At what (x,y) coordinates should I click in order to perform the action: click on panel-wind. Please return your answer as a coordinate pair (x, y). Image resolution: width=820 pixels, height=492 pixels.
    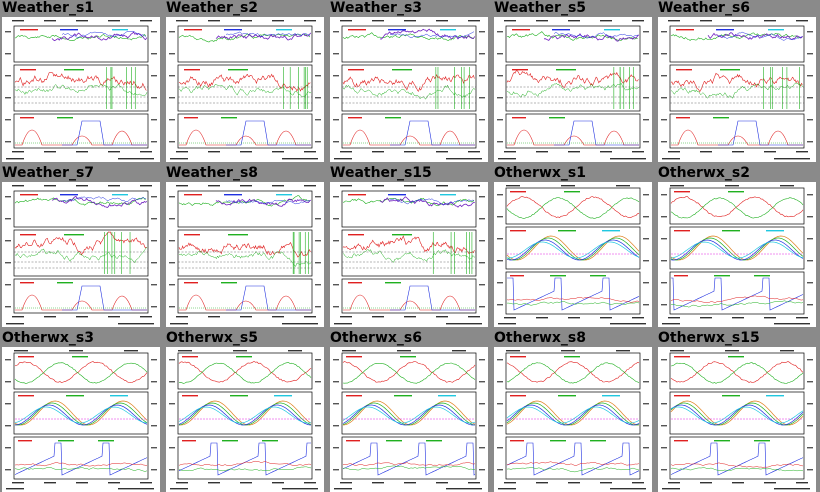
    Looking at the image, I should click on (245, 44).